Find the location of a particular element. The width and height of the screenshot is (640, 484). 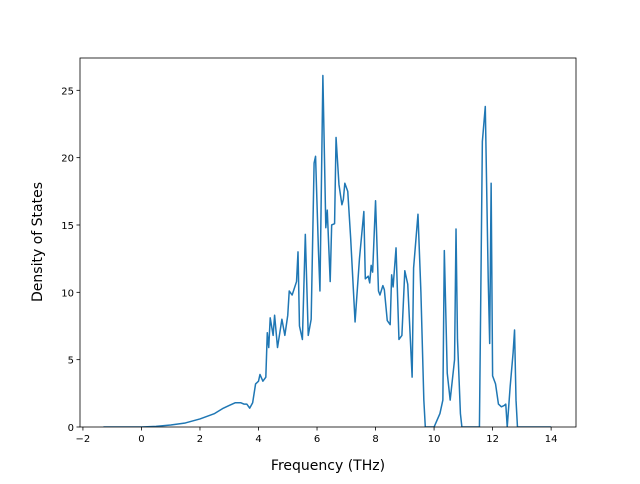

y-axis-label: Density of States is located at coordinates (38, 242).